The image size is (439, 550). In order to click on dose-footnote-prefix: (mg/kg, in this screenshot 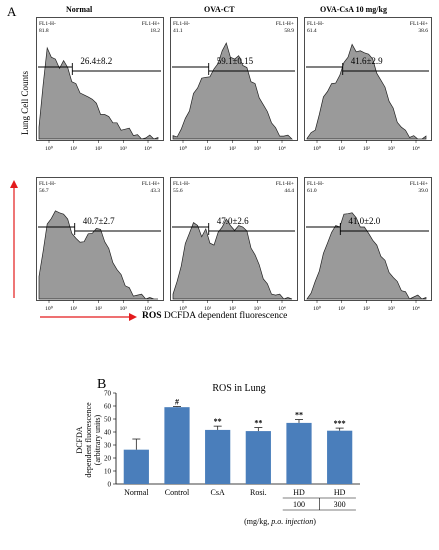, I will do `click(257, 521)`.